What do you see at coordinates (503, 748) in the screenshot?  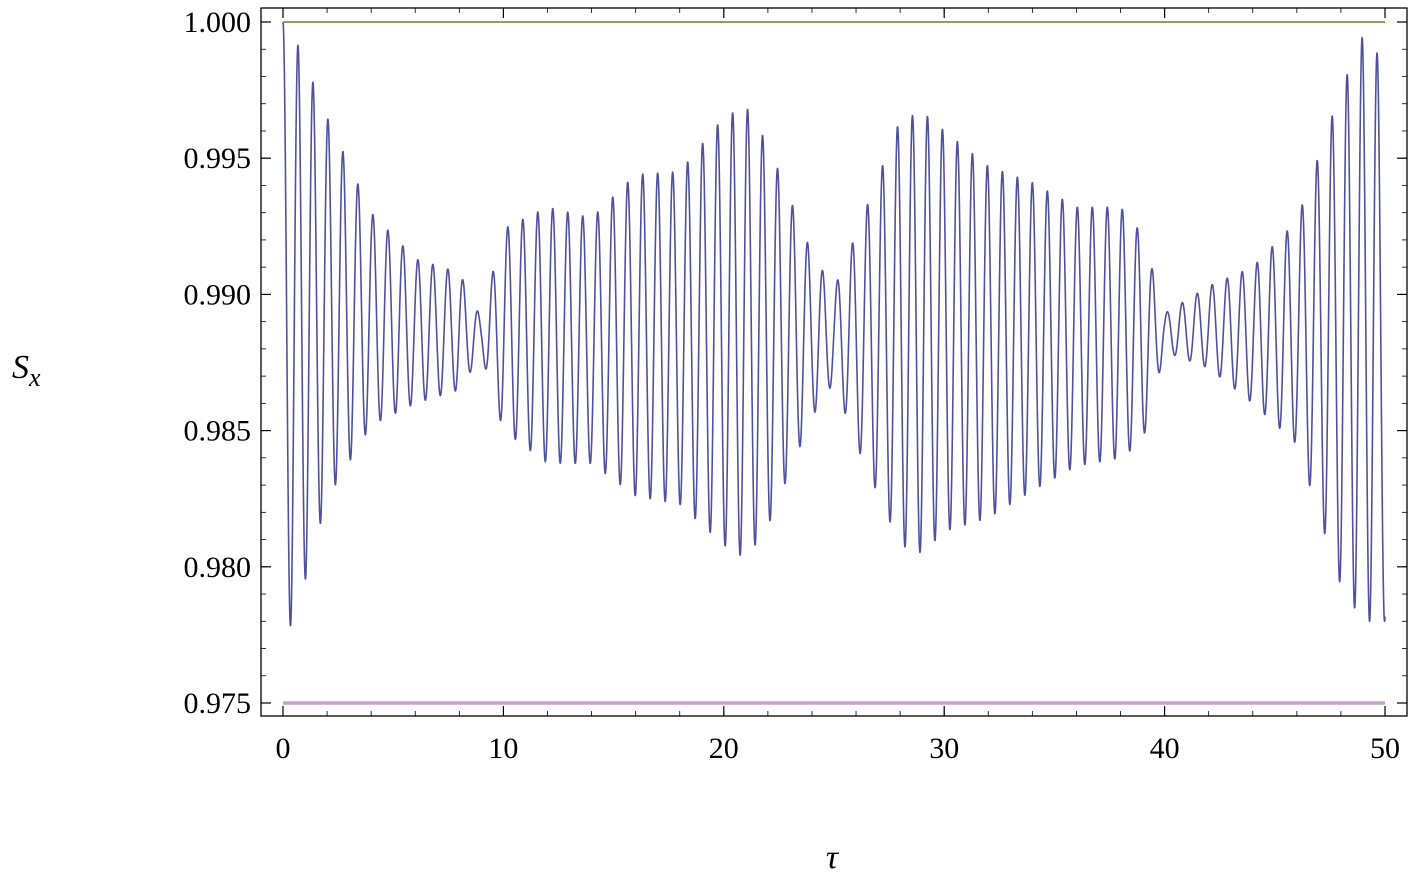 I see `x-tick-label: 10` at bounding box center [503, 748].